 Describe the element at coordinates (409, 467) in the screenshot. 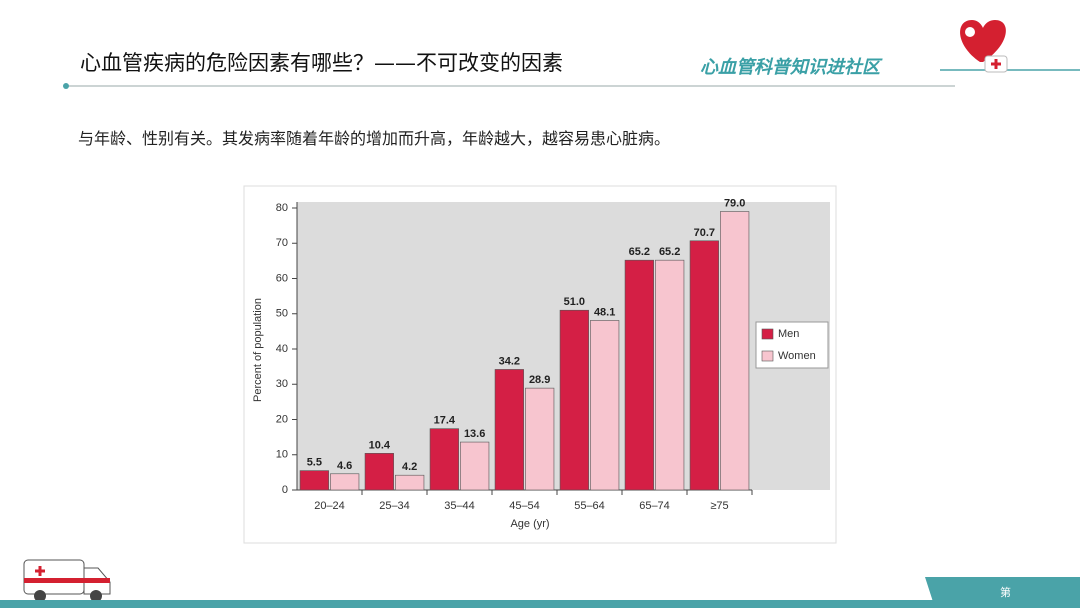

I see `value-label: 4.2` at that location.